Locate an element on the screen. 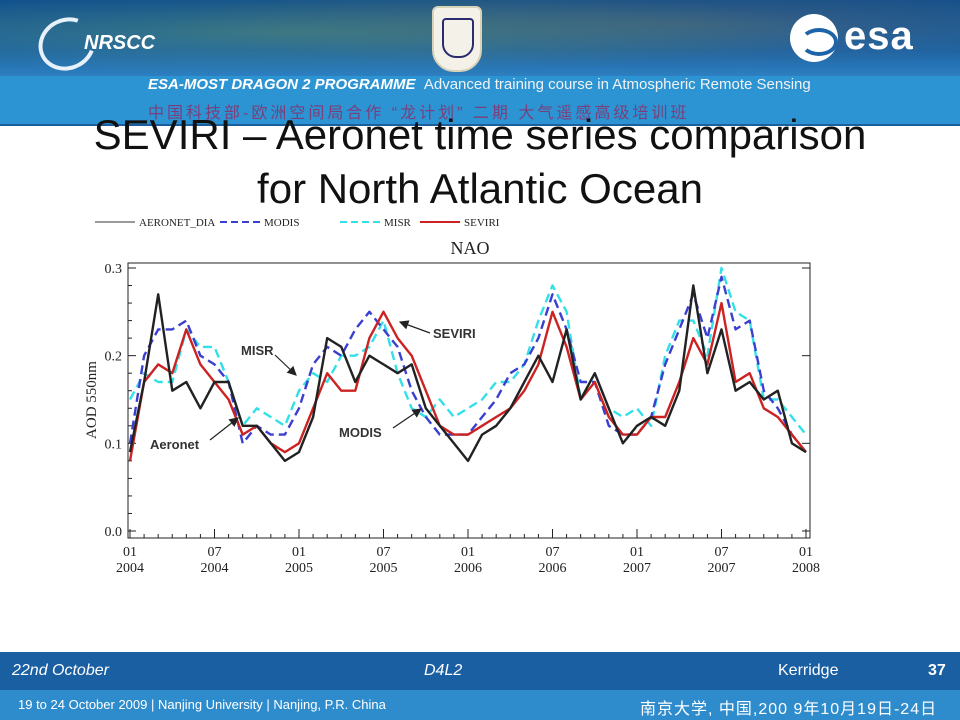 The image size is (960, 720). annotation-modis: MODIS is located at coordinates (360, 432).